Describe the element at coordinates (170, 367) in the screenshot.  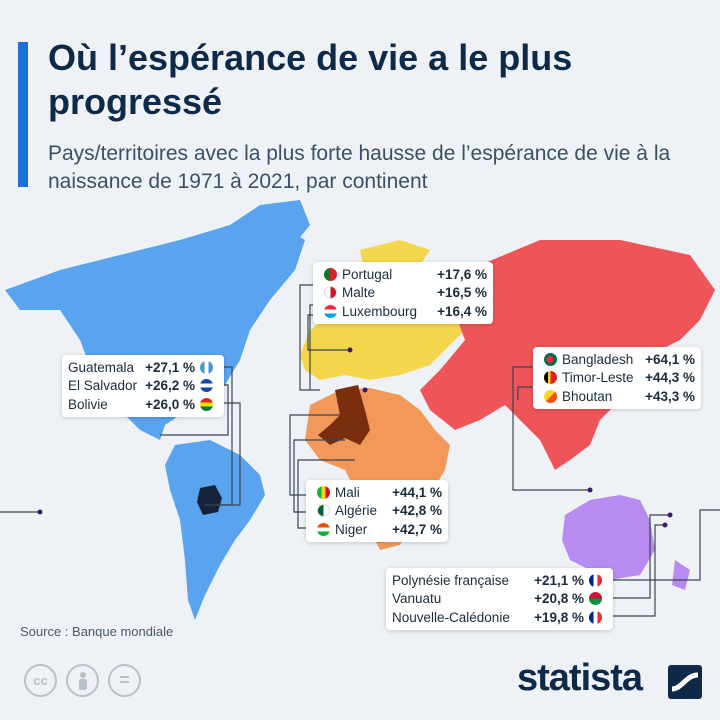
I see `country-value: +27,1 %` at that location.